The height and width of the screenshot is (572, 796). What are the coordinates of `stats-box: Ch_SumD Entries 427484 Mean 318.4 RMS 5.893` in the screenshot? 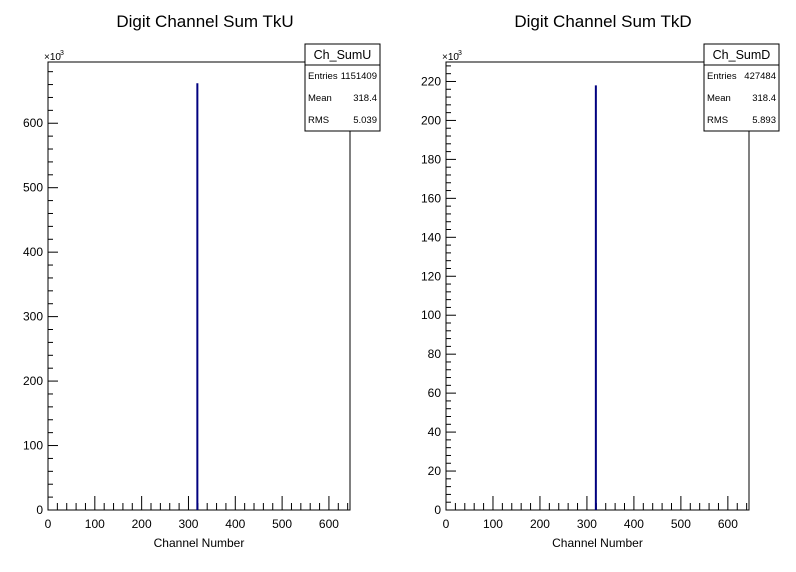 It's located at (741, 87).